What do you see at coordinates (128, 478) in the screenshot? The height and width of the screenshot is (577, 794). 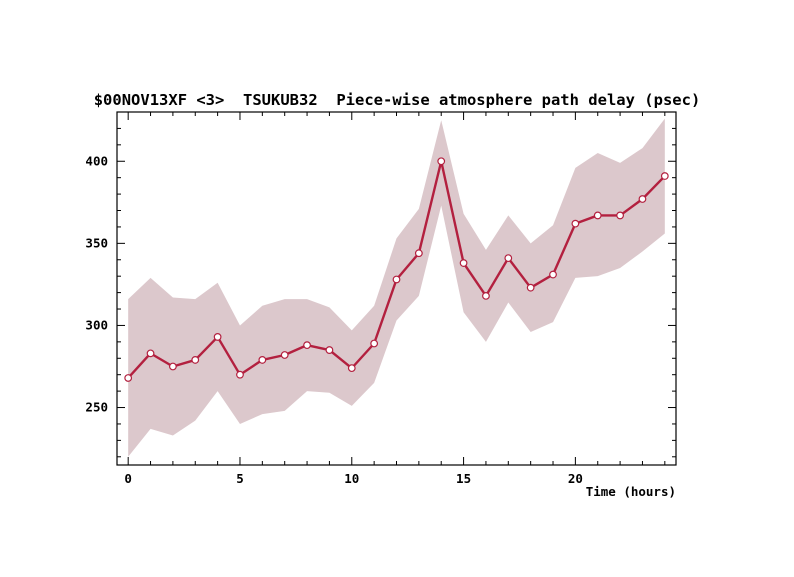 I see `x-tick-label: 0` at bounding box center [128, 478].